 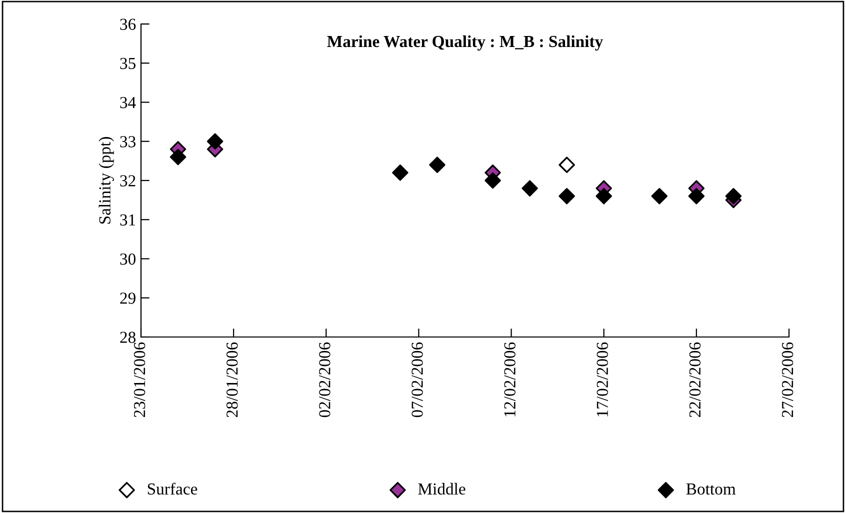 I want to click on y-tick-label: 35, so click(x=128, y=64).